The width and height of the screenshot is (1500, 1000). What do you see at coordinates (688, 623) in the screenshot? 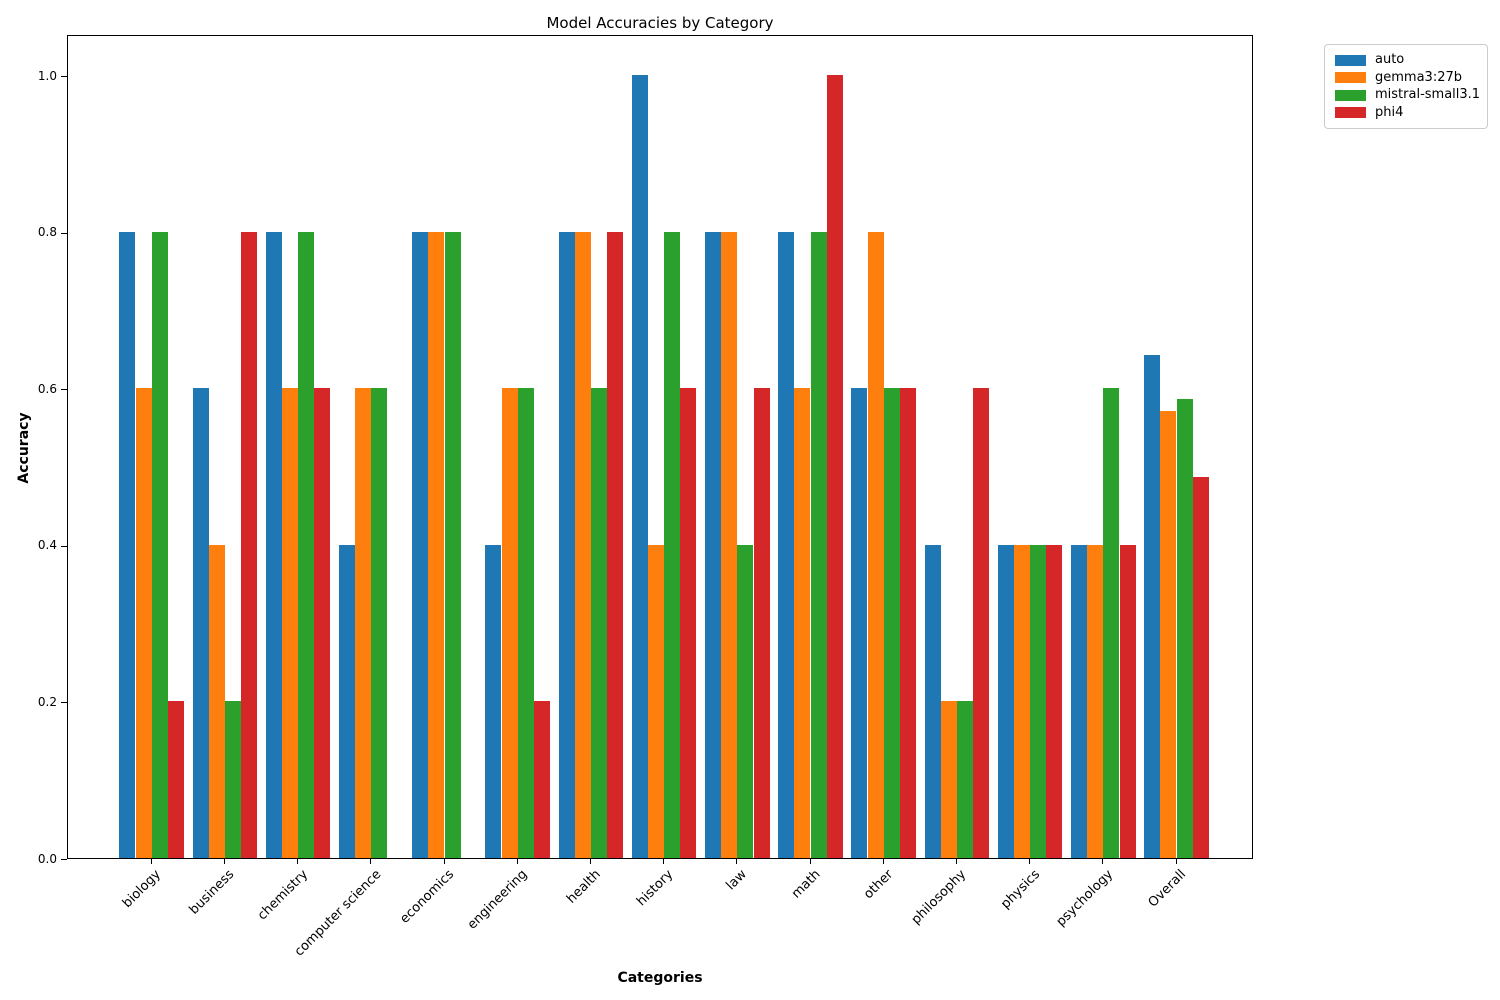
I see `bar-history-phi4` at bounding box center [688, 623].